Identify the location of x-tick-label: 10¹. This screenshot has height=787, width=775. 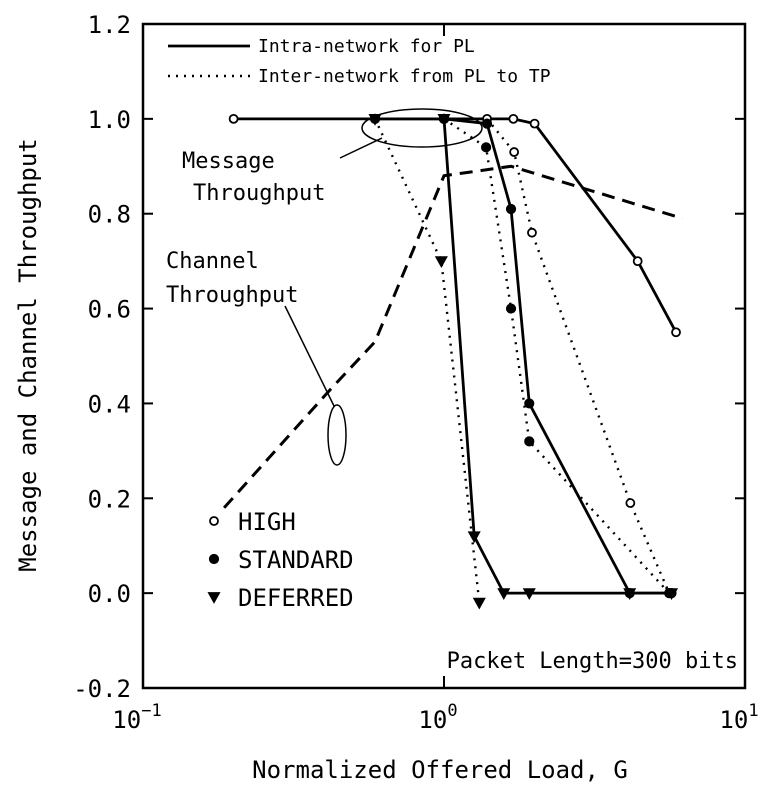
(738, 717).